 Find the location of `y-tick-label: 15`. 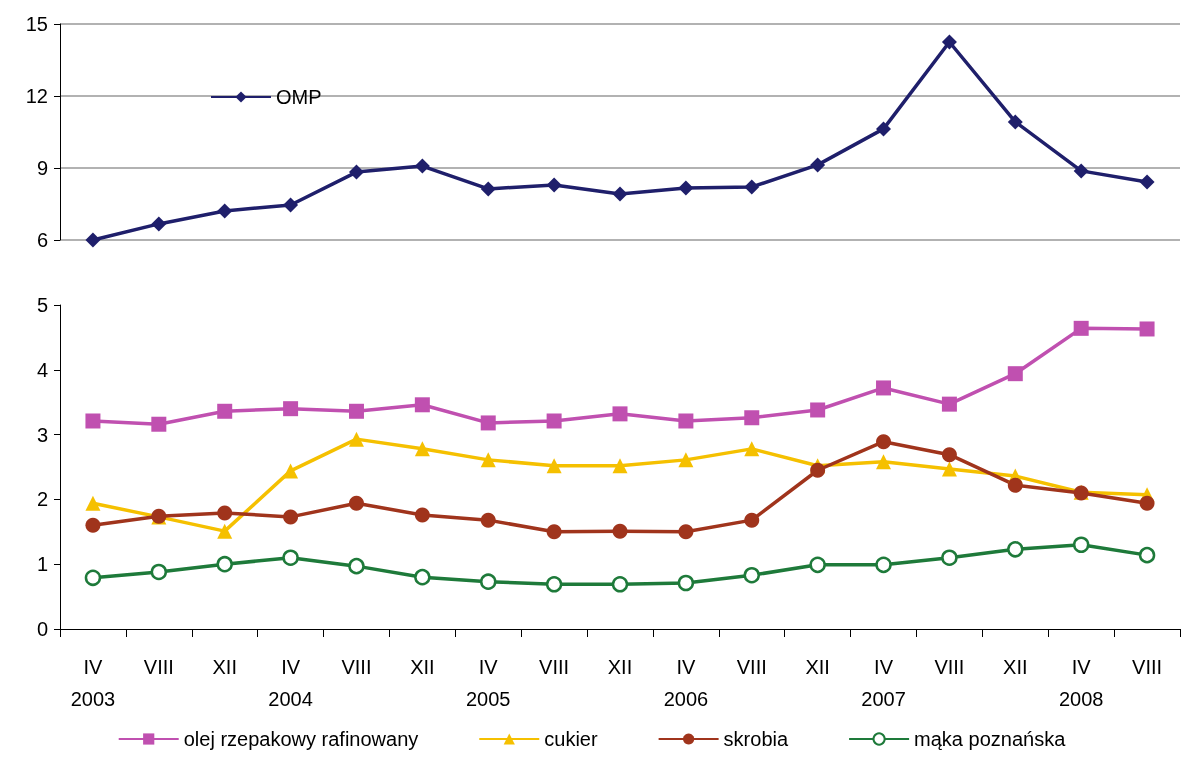

y-tick-label: 15 is located at coordinates (36, 24).